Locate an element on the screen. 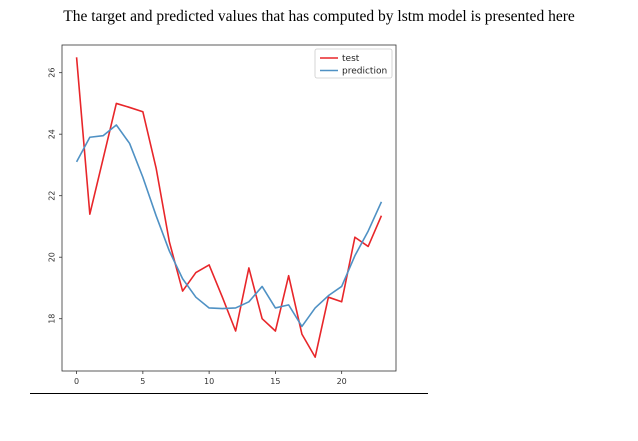 The width and height of the screenshot is (638, 441). x-tick-label: 5 is located at coordinates (142, 381).